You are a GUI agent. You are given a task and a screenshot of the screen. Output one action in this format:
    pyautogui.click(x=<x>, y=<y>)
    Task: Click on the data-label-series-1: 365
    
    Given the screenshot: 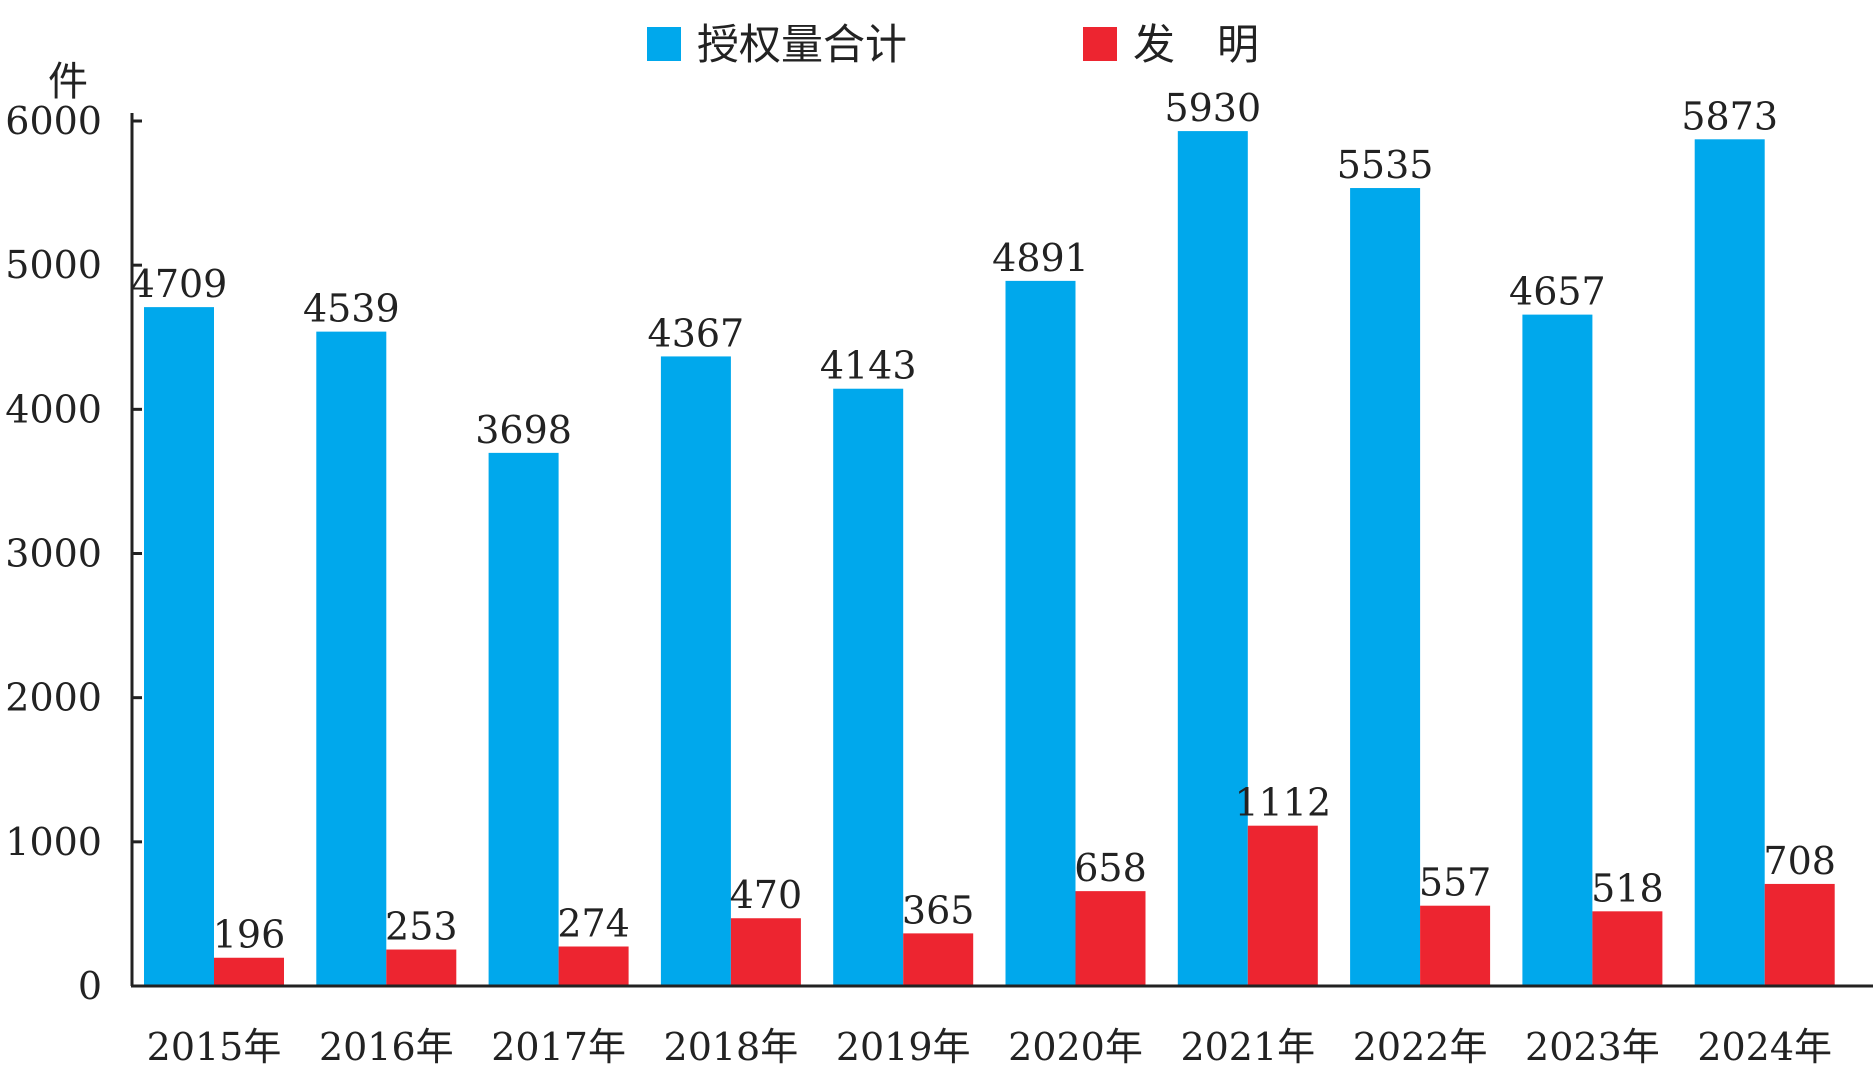 What is the action you would take?
    pyautogui.click(x=938, y=910)
    